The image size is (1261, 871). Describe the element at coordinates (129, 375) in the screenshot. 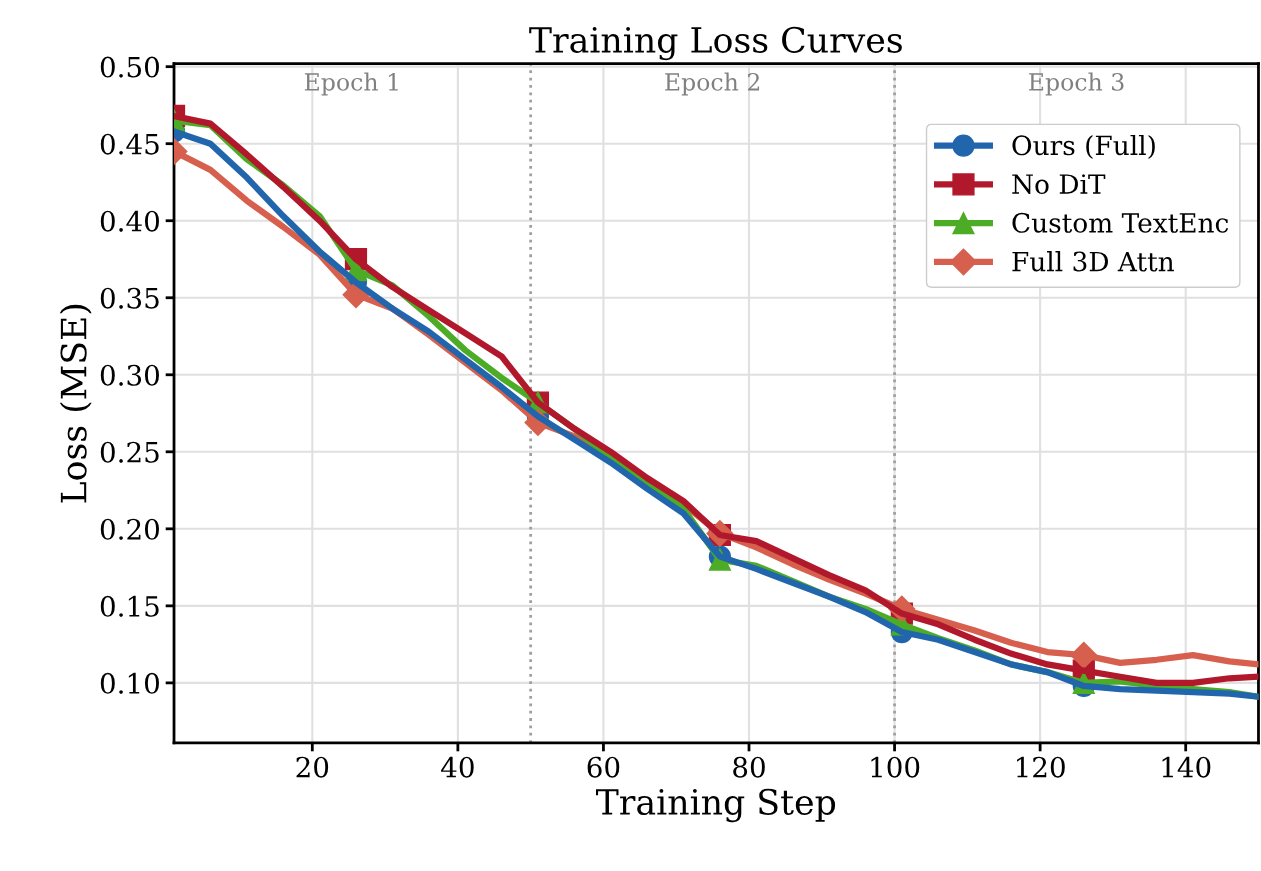

I see `y-tick-label: 0.30` at that location.